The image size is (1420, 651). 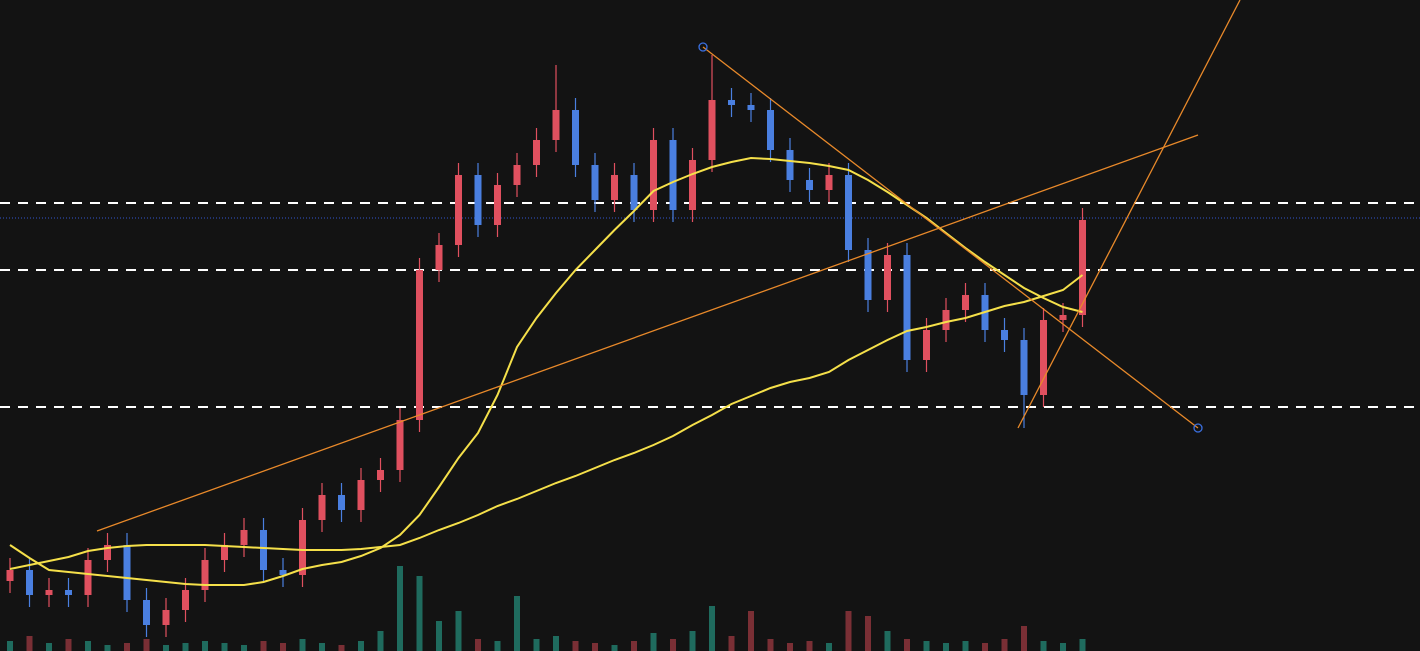 I want to click on anchor-point, so click(x=703, y=47).